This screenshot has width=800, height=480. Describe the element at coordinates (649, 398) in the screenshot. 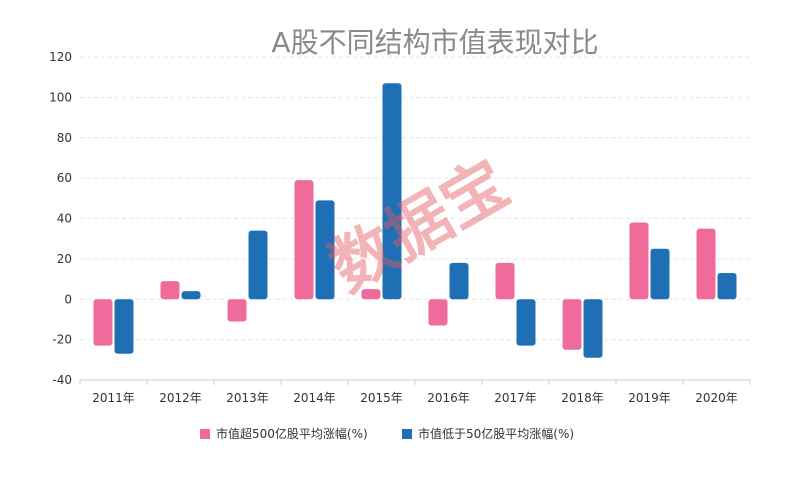

I see `x-tick-label: 2019年` at that location.